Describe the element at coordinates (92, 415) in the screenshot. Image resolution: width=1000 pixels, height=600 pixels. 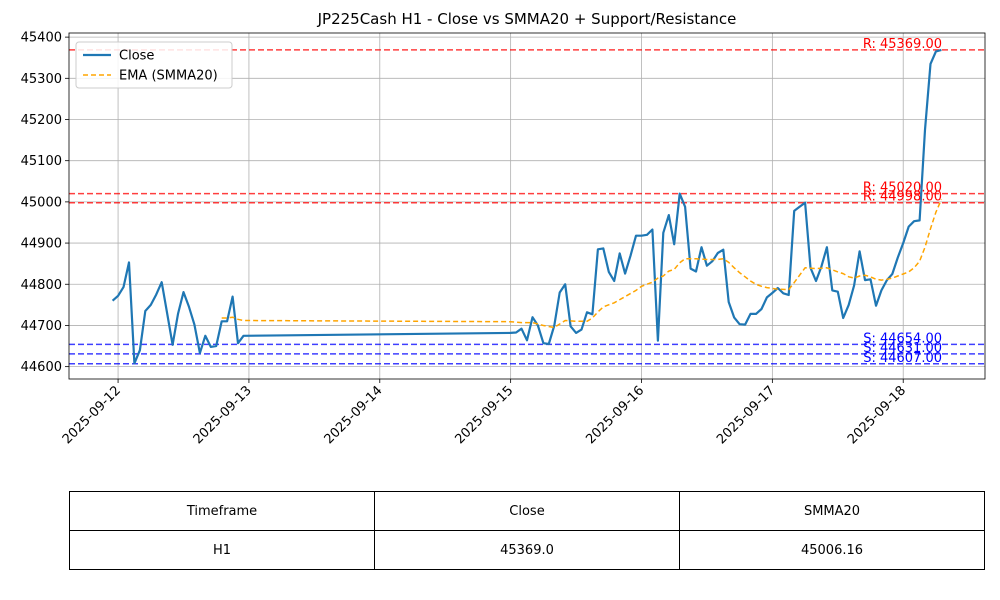
I see `x-tick-label: 2025-09-12` at that location.